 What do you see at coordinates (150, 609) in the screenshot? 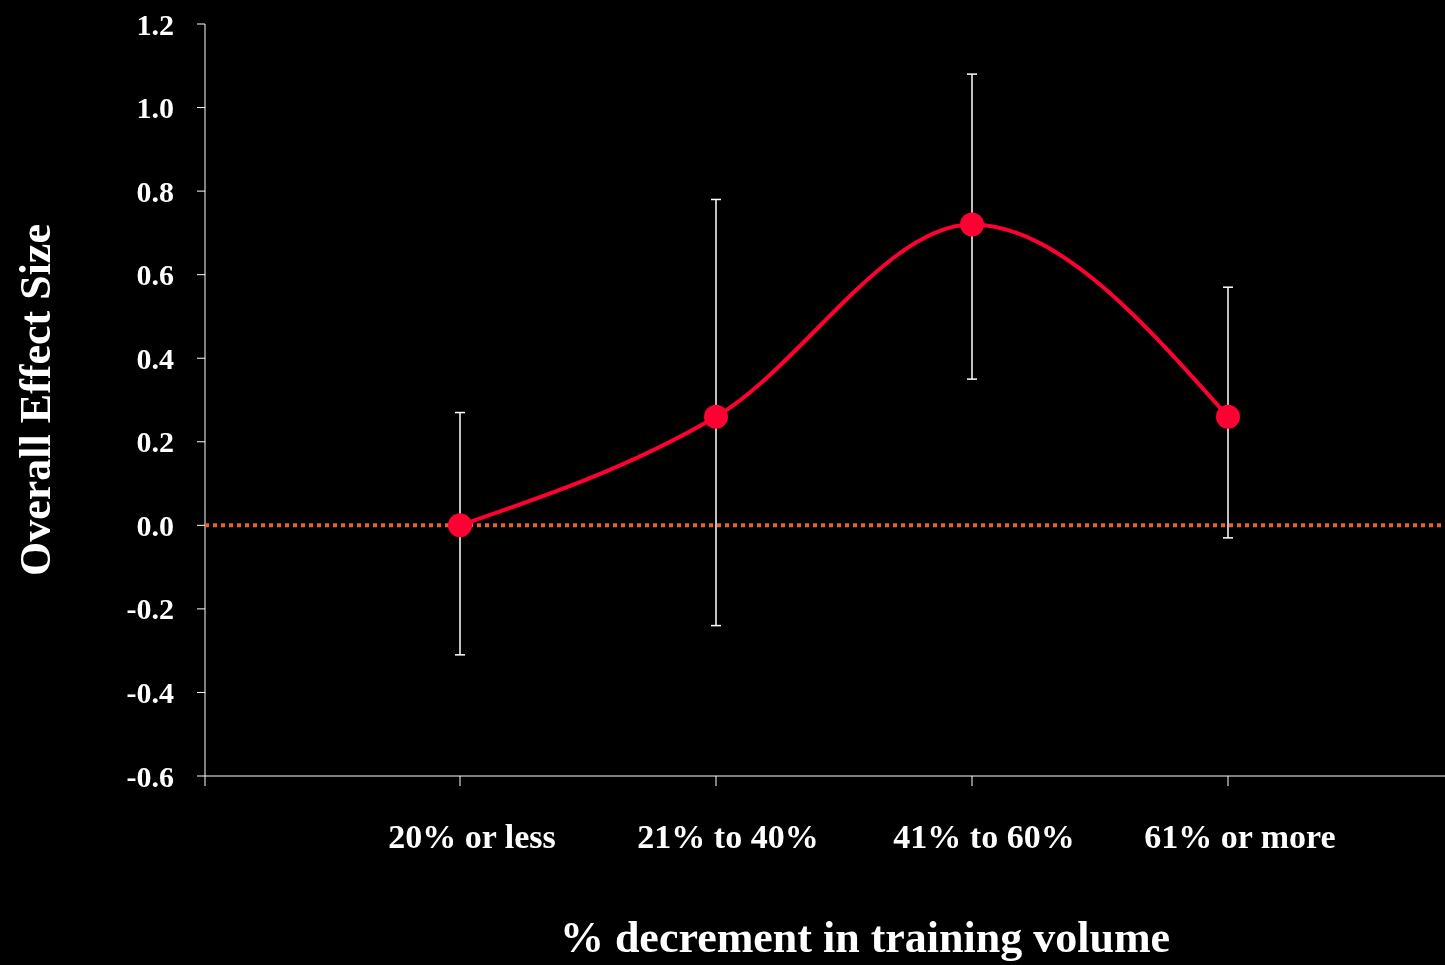
I see `y-tick-label: -0.2` at bounding box center [150, 609].